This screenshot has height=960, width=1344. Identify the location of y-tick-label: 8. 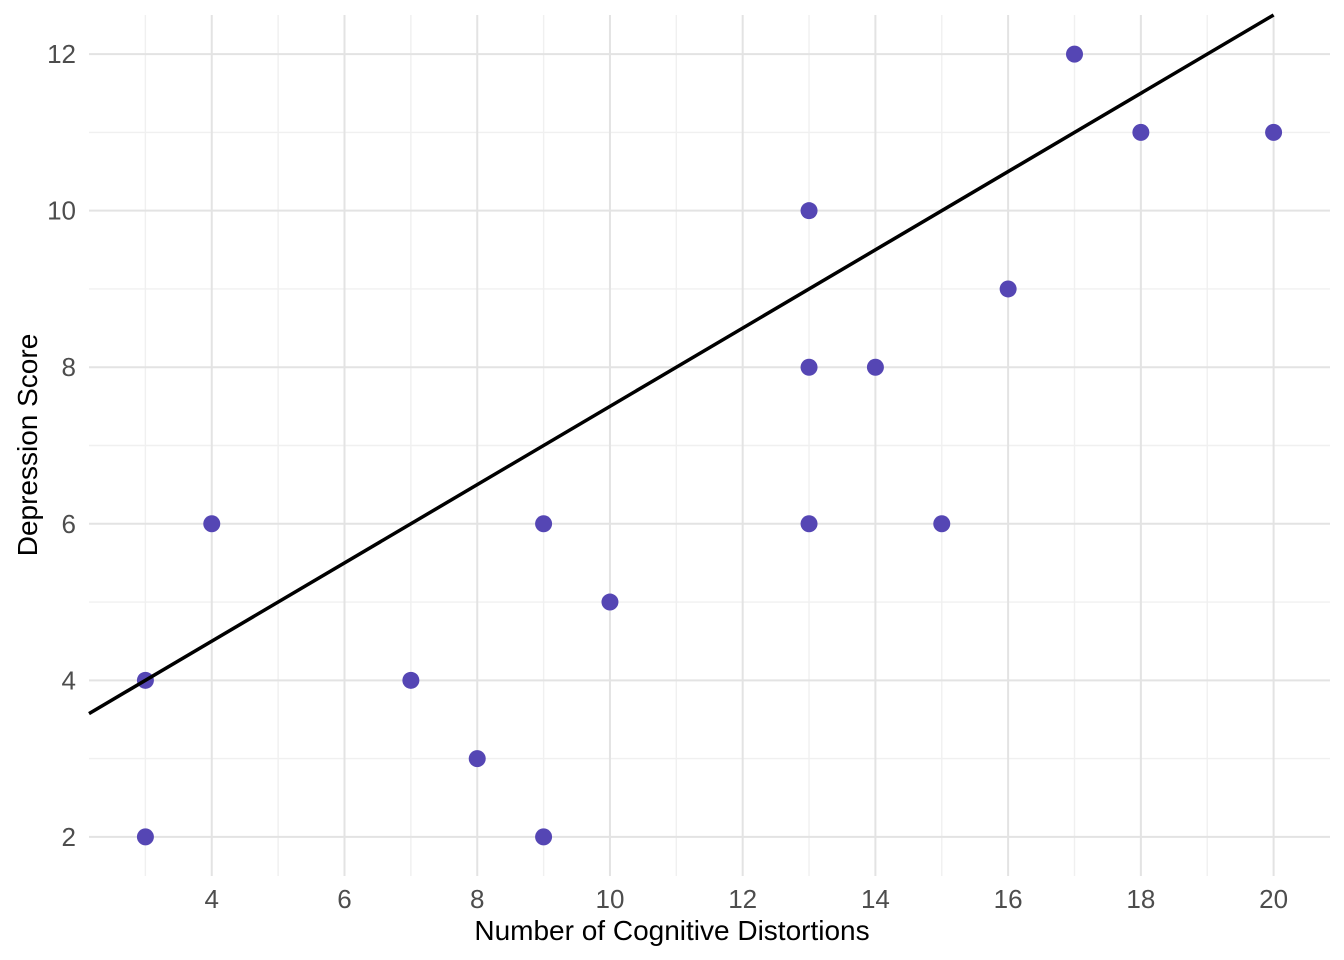
(69, 367).